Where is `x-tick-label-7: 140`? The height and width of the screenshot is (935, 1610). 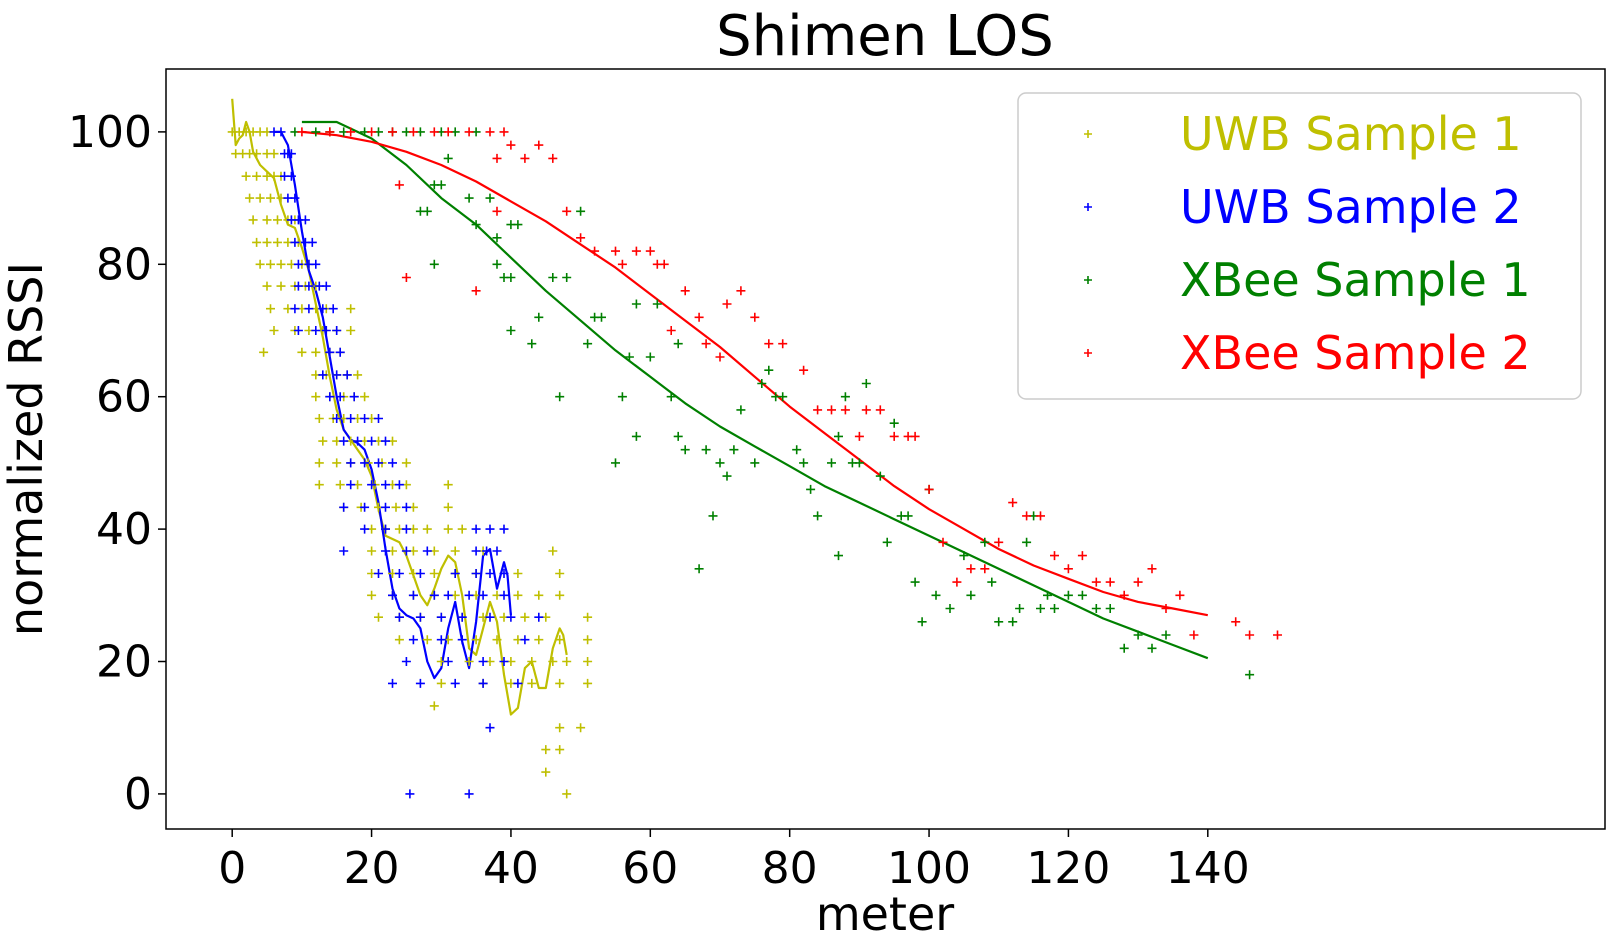 x-tick-label-7: 140 is located at coordinates (1208, 868).